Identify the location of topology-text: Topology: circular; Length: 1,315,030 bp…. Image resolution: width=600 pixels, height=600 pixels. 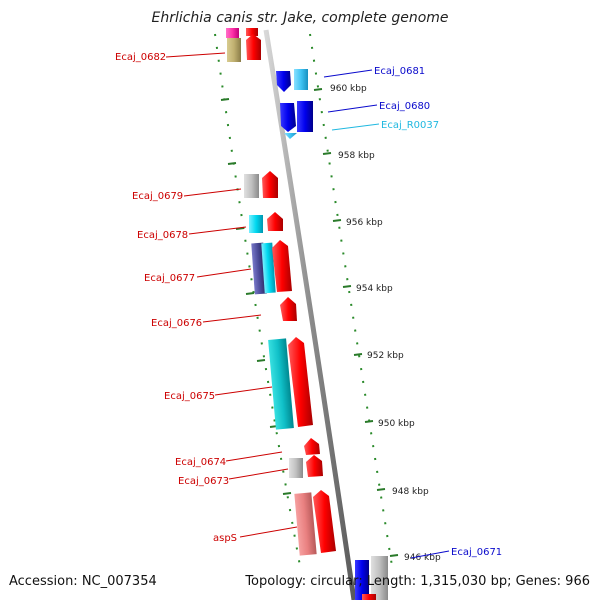
(417, 581).